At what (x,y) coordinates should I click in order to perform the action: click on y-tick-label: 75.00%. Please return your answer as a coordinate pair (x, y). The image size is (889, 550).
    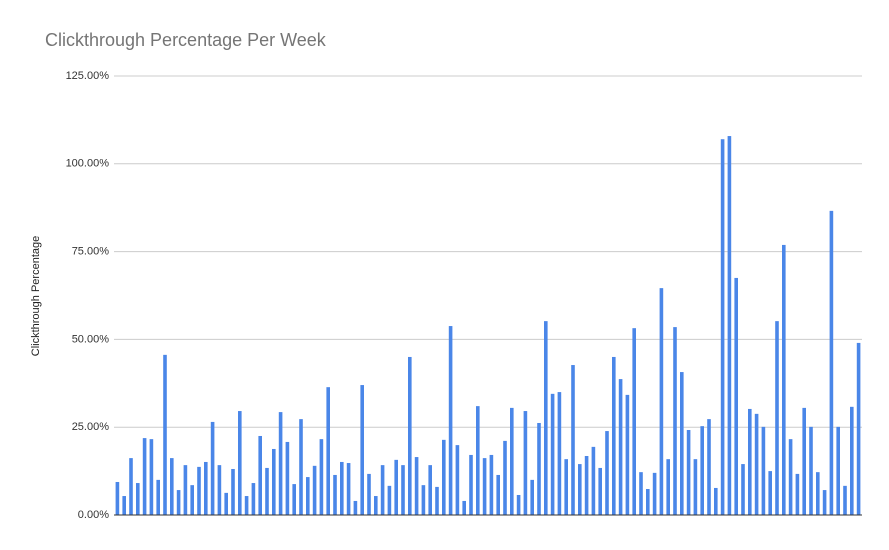
    Looking at the image, I should click on (91, 252).